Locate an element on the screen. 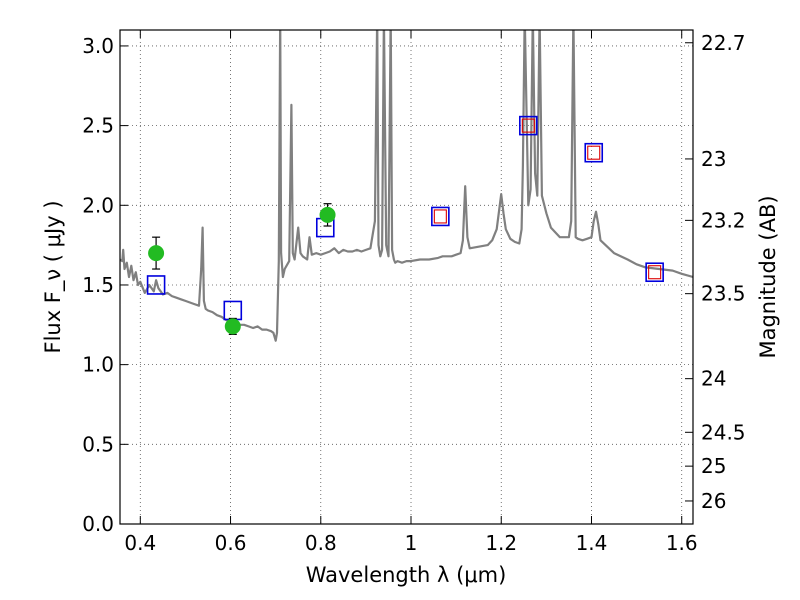  mag-tick-label: 23.5 is located at coordinates (723, 294).